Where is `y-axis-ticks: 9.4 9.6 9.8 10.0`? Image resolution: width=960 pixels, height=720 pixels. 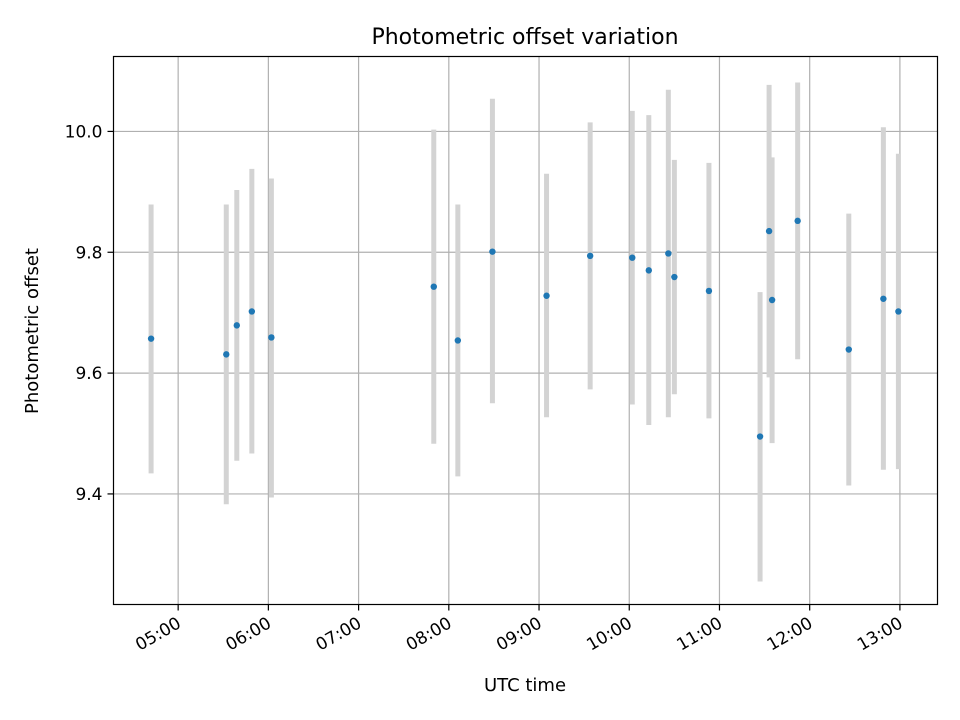 y-axis-ticks: 9.4 9.6 9.8 10.0 is located at coordinates (89, 313).